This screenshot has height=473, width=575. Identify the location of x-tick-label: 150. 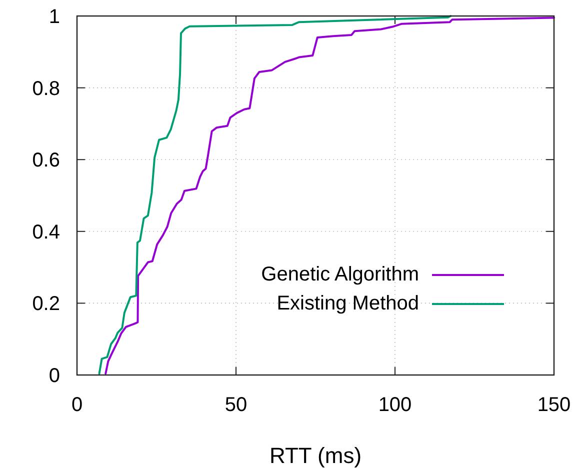
(554, 405).